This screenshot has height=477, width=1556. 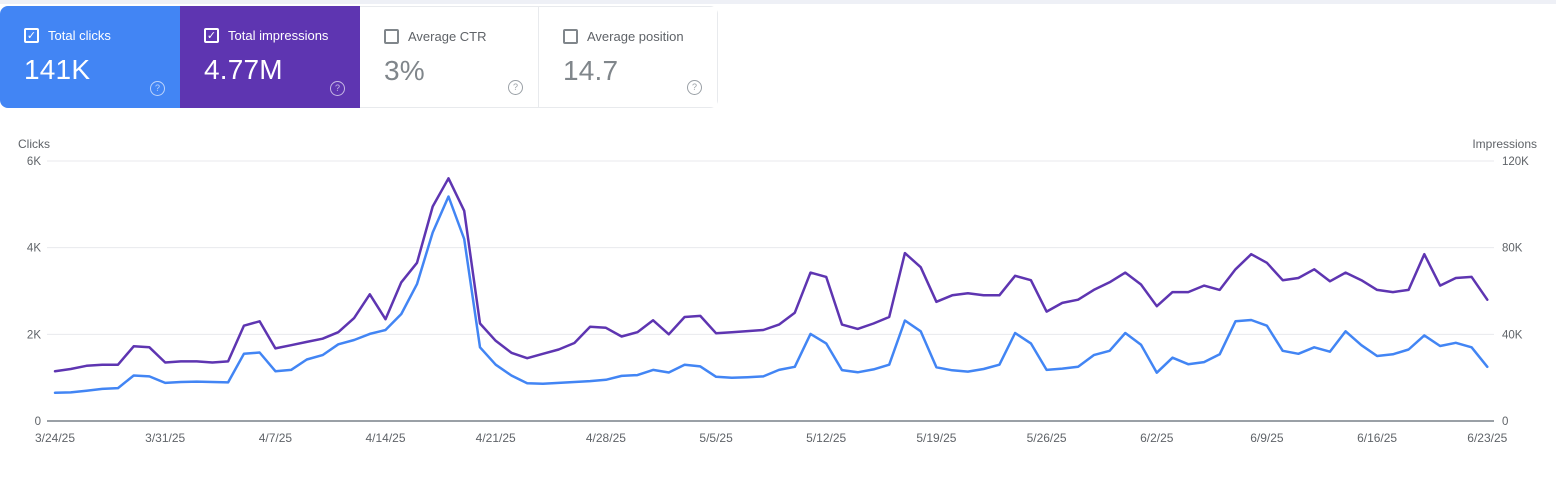 What do you see at coordinates (79, 35) in the screenshot?
I see `metric-label: Total clicks` at bounding box center [79, 35].